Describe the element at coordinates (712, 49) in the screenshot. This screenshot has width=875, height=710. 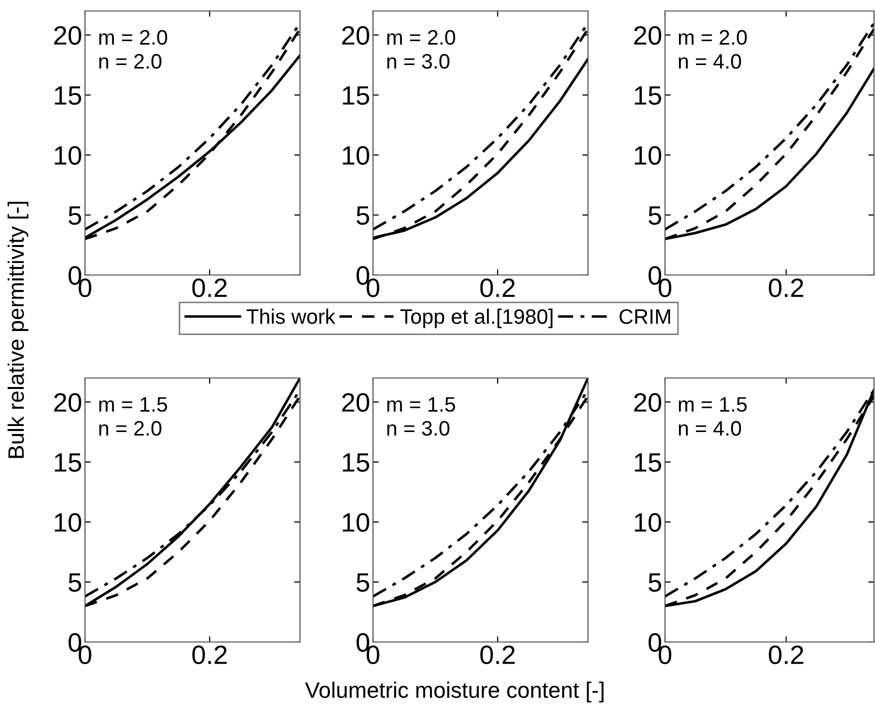
I see `annotation: m = 2.0 n = 4.0` at that location.